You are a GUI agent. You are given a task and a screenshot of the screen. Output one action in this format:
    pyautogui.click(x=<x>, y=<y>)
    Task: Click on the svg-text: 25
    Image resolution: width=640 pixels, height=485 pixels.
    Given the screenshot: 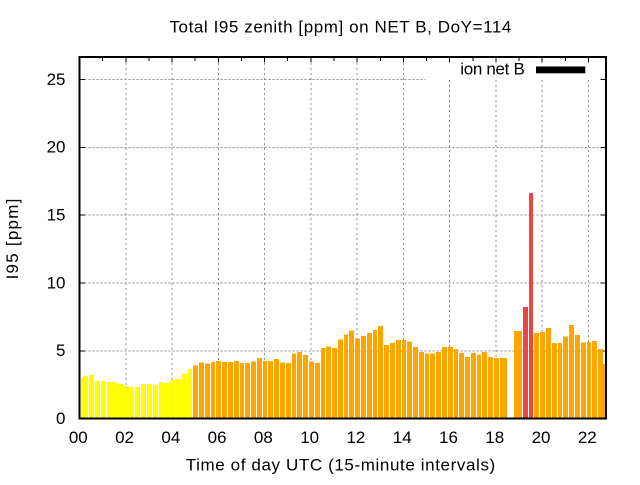 What is the action you would take?
    pyautogui.click(x=56, y=79)
    